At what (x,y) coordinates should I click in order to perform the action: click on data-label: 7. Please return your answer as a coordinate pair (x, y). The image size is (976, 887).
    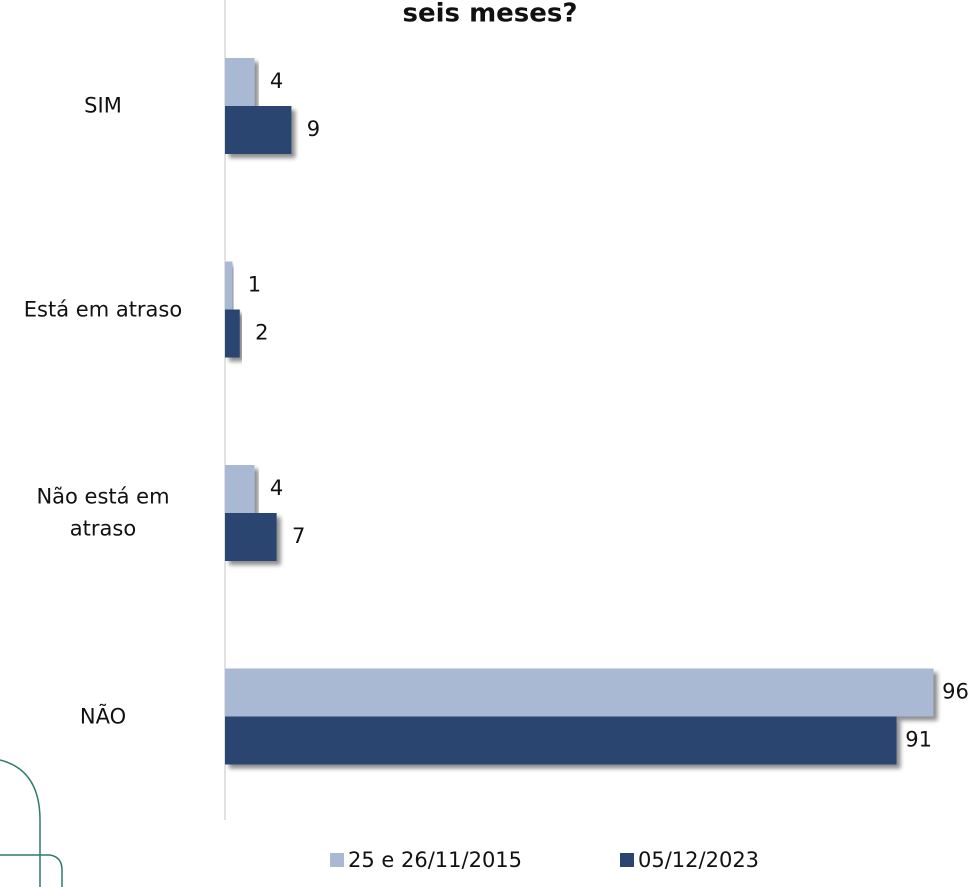
    Looking at the image, I should click on (298, 536).